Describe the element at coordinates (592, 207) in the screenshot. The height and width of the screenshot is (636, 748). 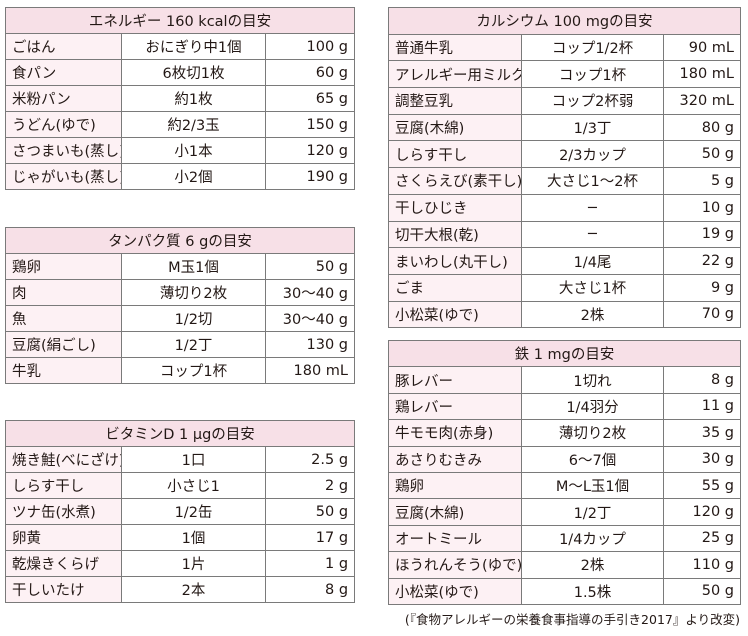
I see `food-portion-cell: −` at that location.